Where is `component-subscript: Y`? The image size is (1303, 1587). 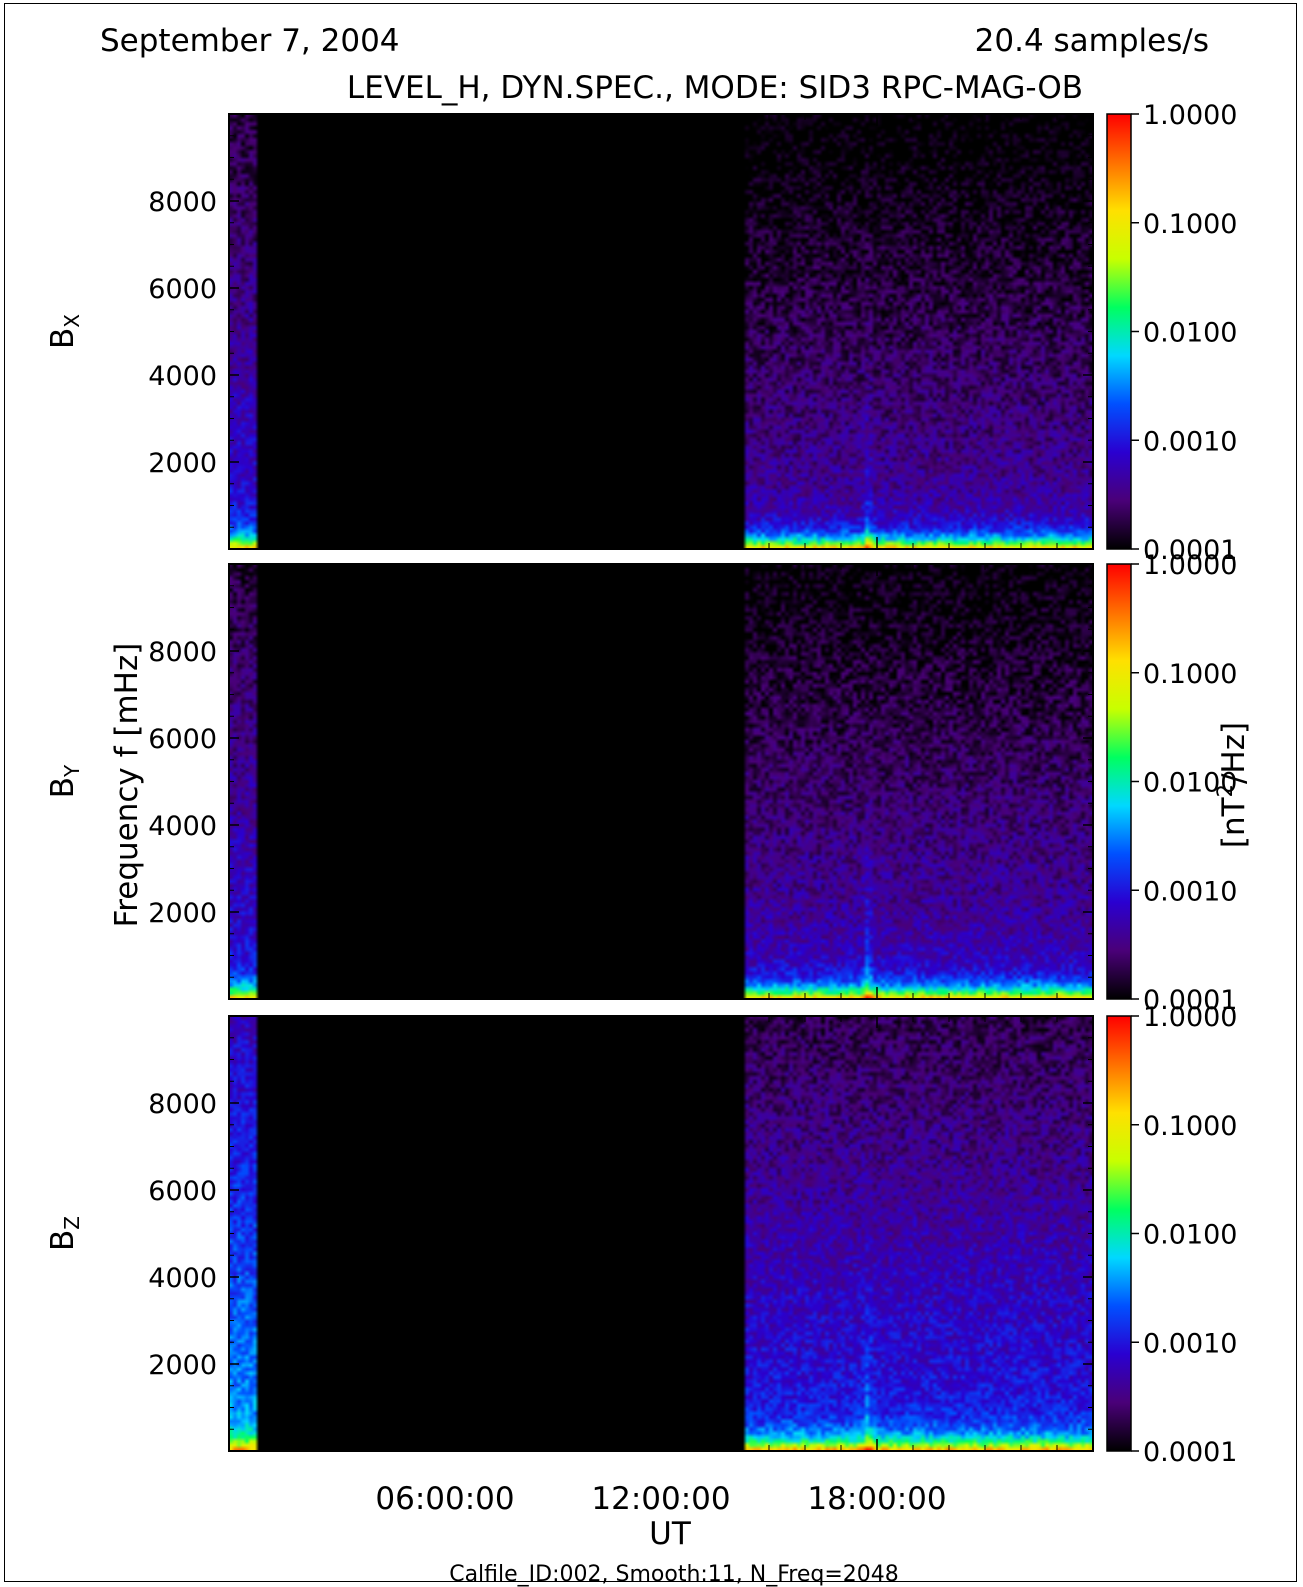 component-subscript: Y is located at coordinates (72, 771).